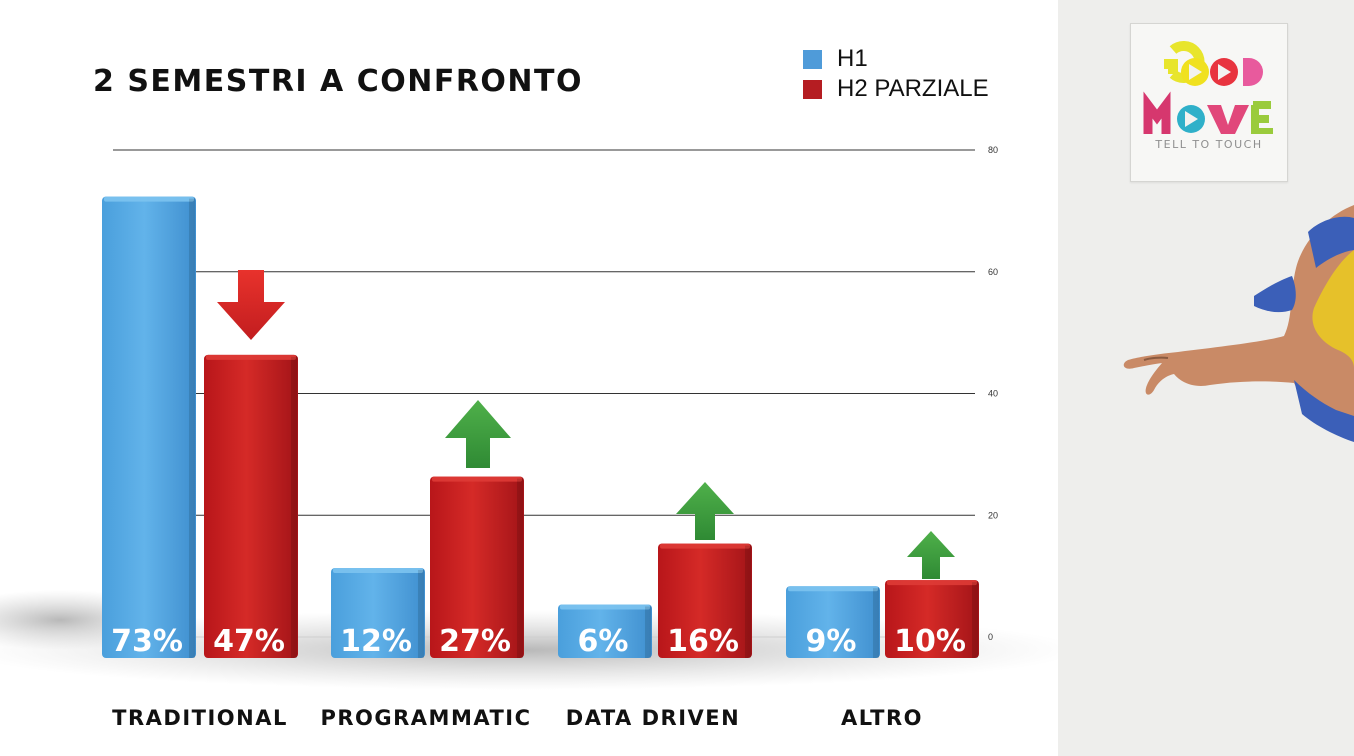  Describe the element at coordinates (993, 150) in the screenshot. I see `y-tick-80: 80` at that location.